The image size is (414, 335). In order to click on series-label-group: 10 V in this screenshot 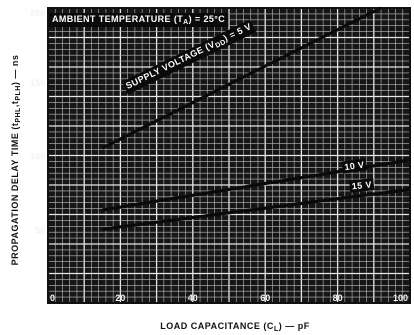, I will do `click(354, 166)`.